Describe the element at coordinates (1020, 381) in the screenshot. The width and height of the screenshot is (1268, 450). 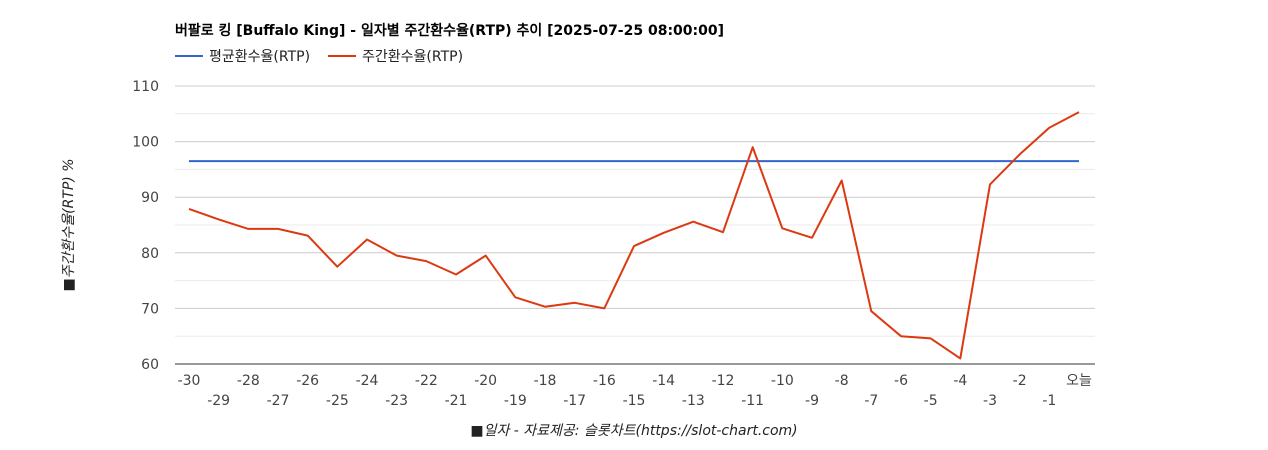
I see `x-tick-label: -2` at that location.